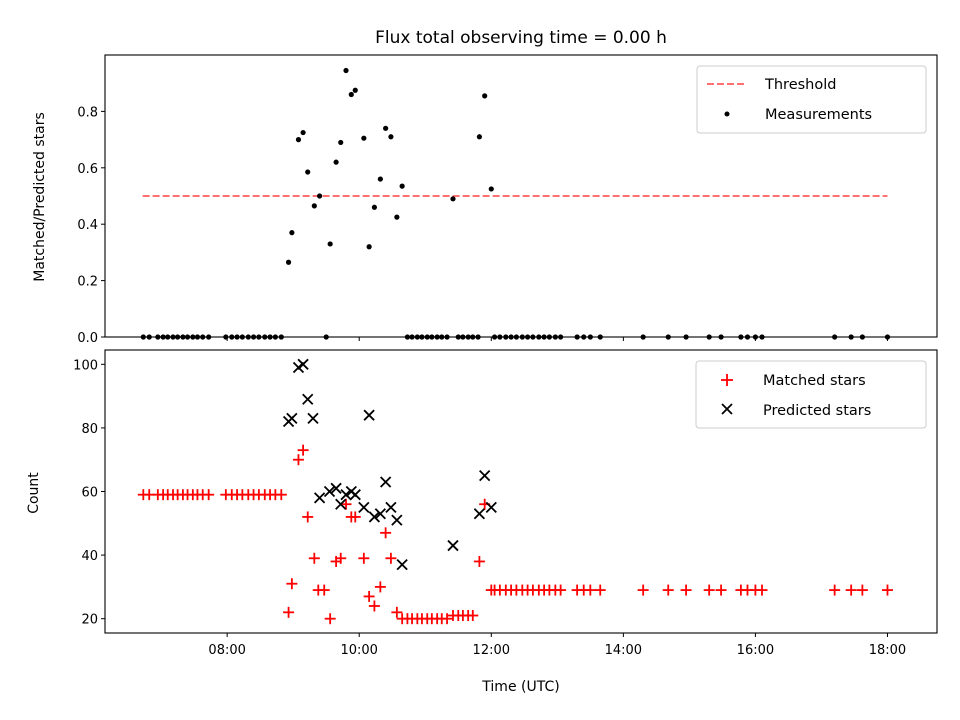 This screenshot has height=720, width=960. I want to click on legend-predicted-swatch, so click(727, 409).